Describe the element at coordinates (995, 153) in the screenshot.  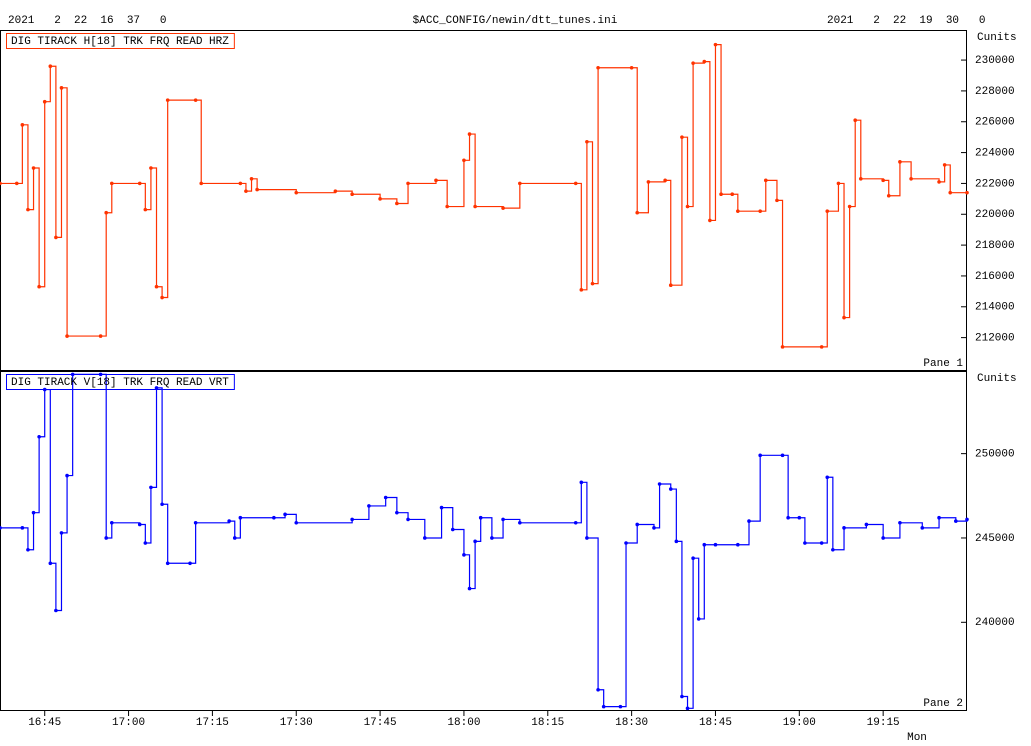
I see `y-tick-label: 224000` at that location.